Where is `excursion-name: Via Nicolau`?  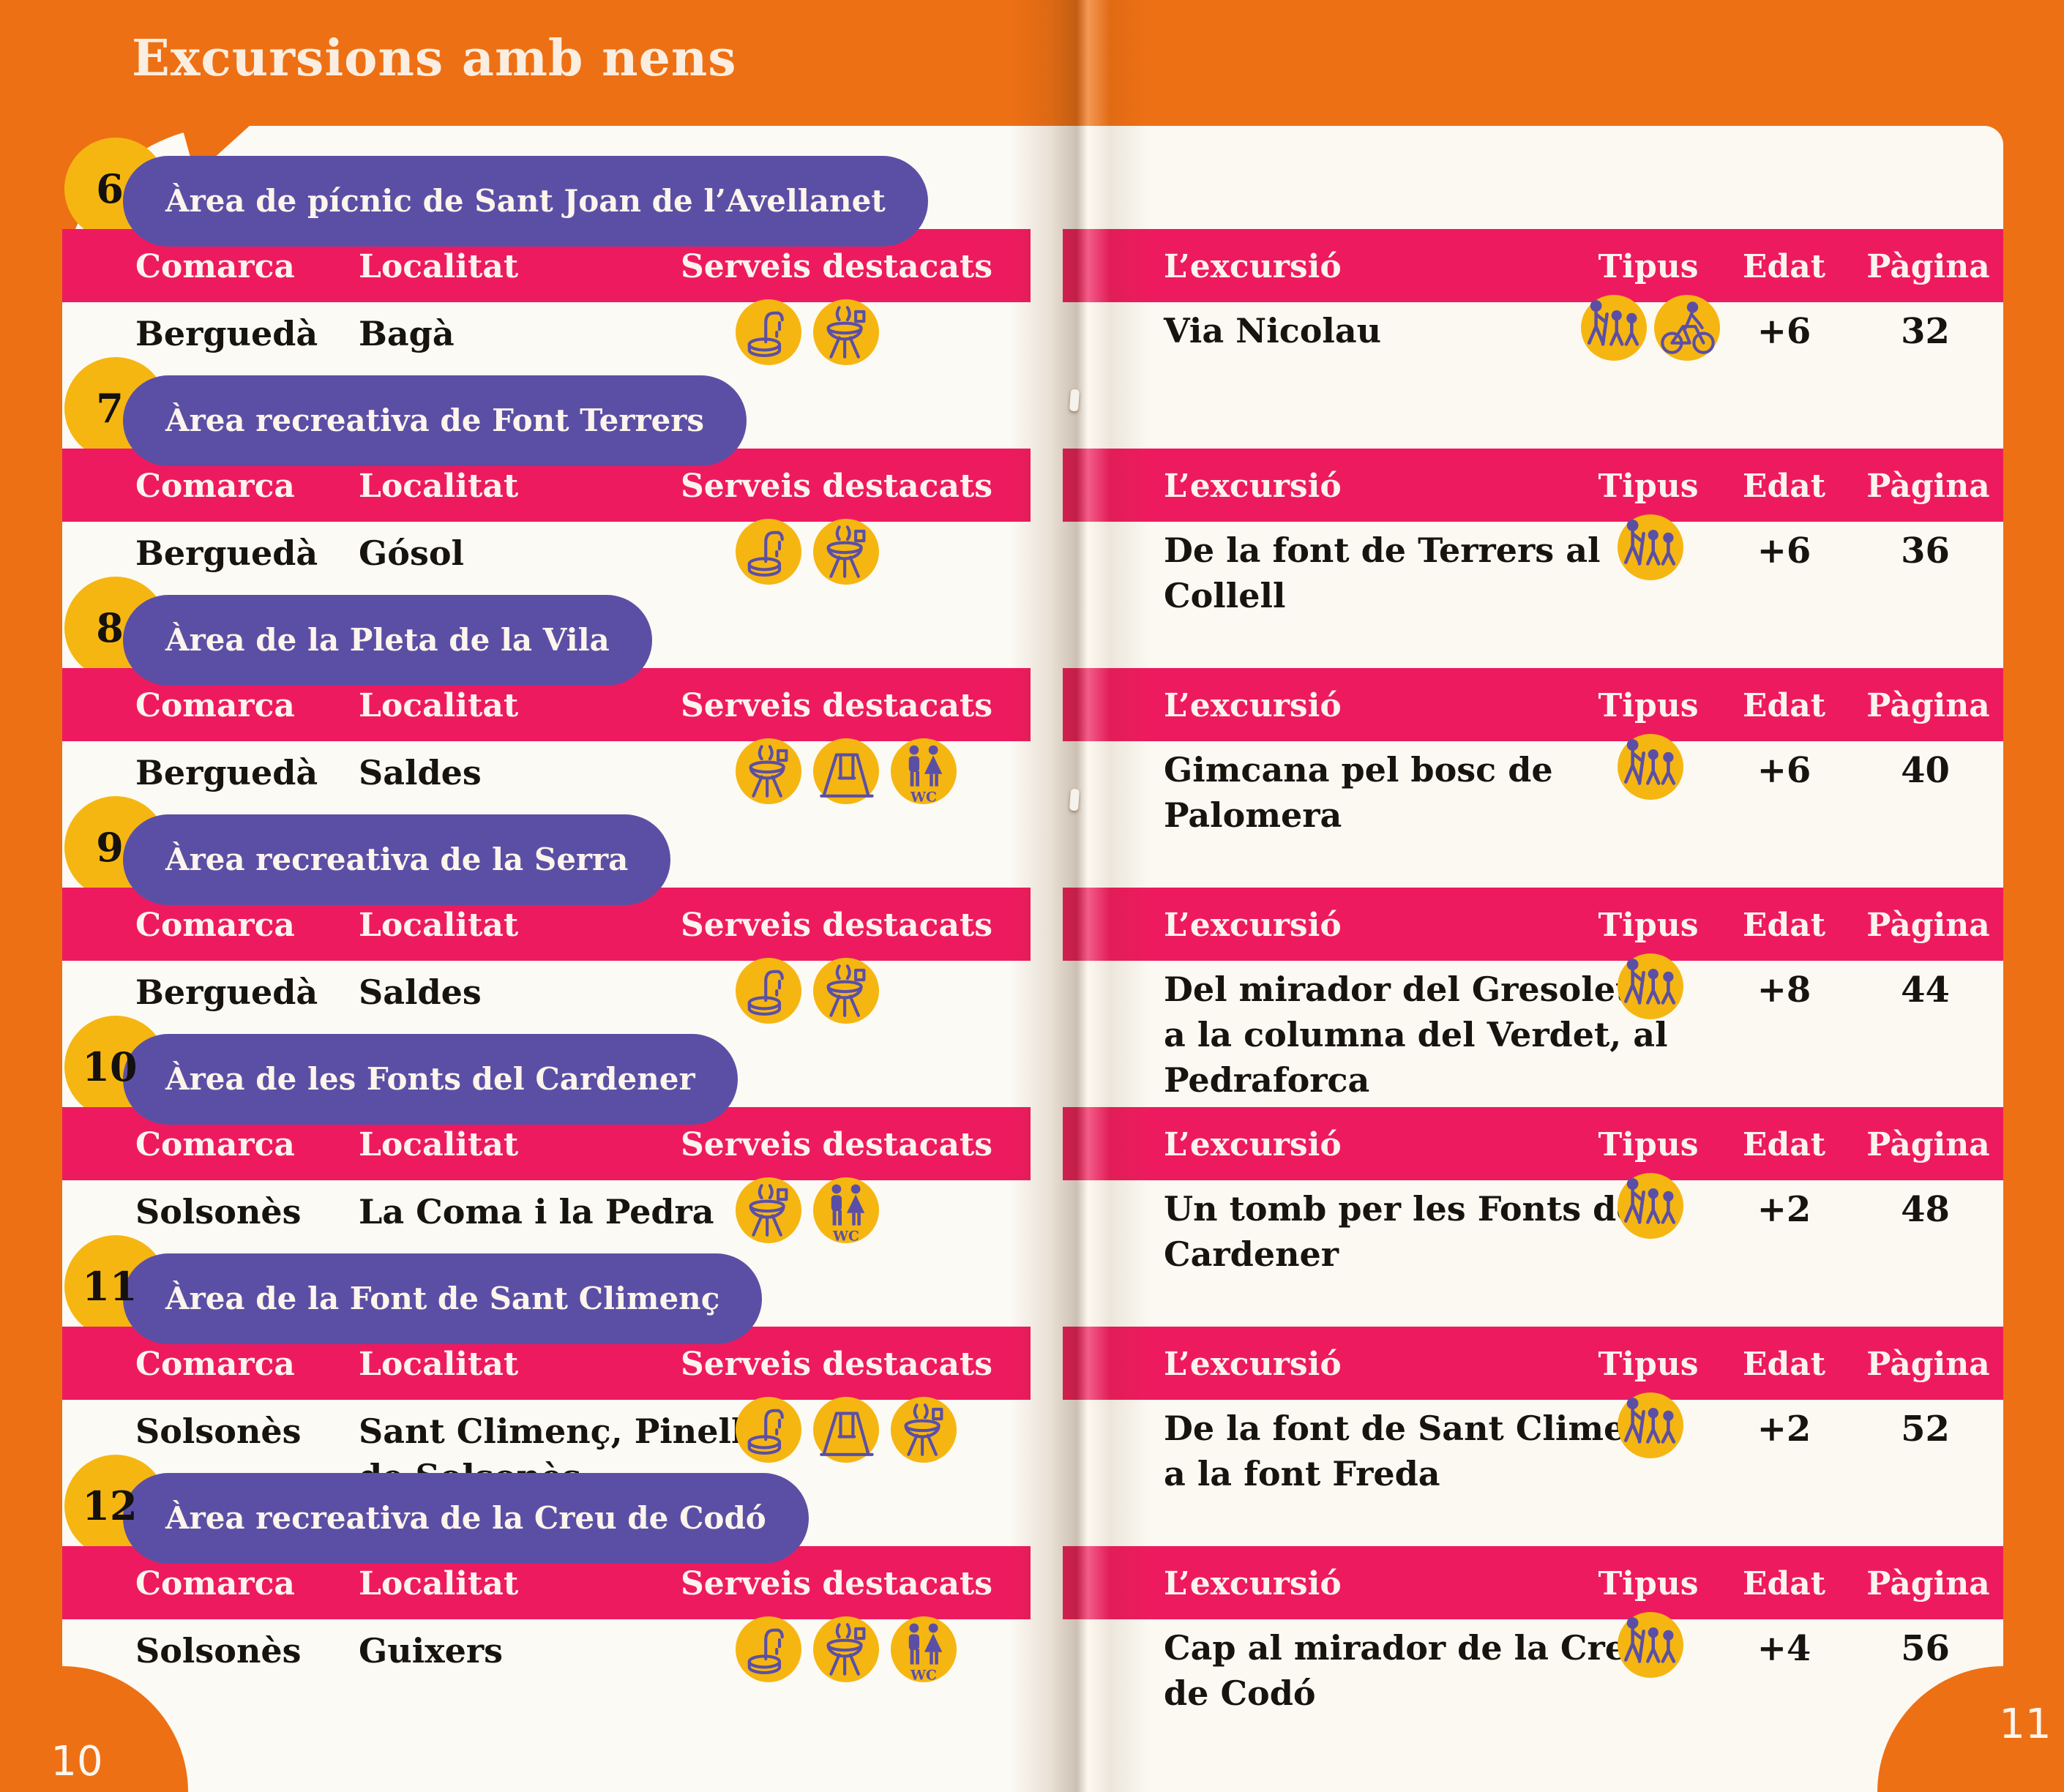
excursion-name: Via Nicolau is located at coordinates (1273, 330).